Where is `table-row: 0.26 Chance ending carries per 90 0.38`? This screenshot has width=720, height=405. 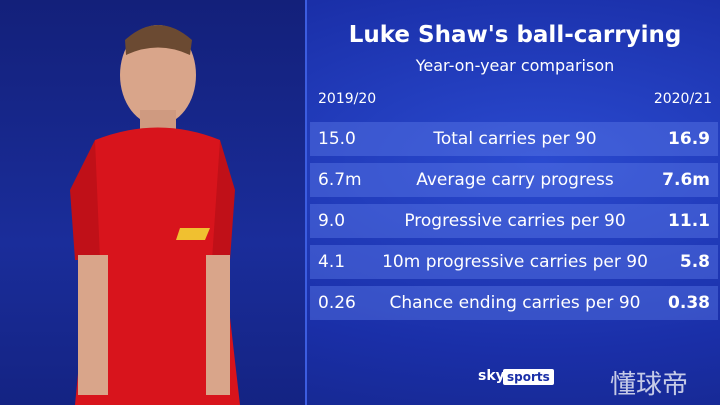 table-row: 0.26 Chance ending carries per 90 0.38 is located at coordinates (514, 303).